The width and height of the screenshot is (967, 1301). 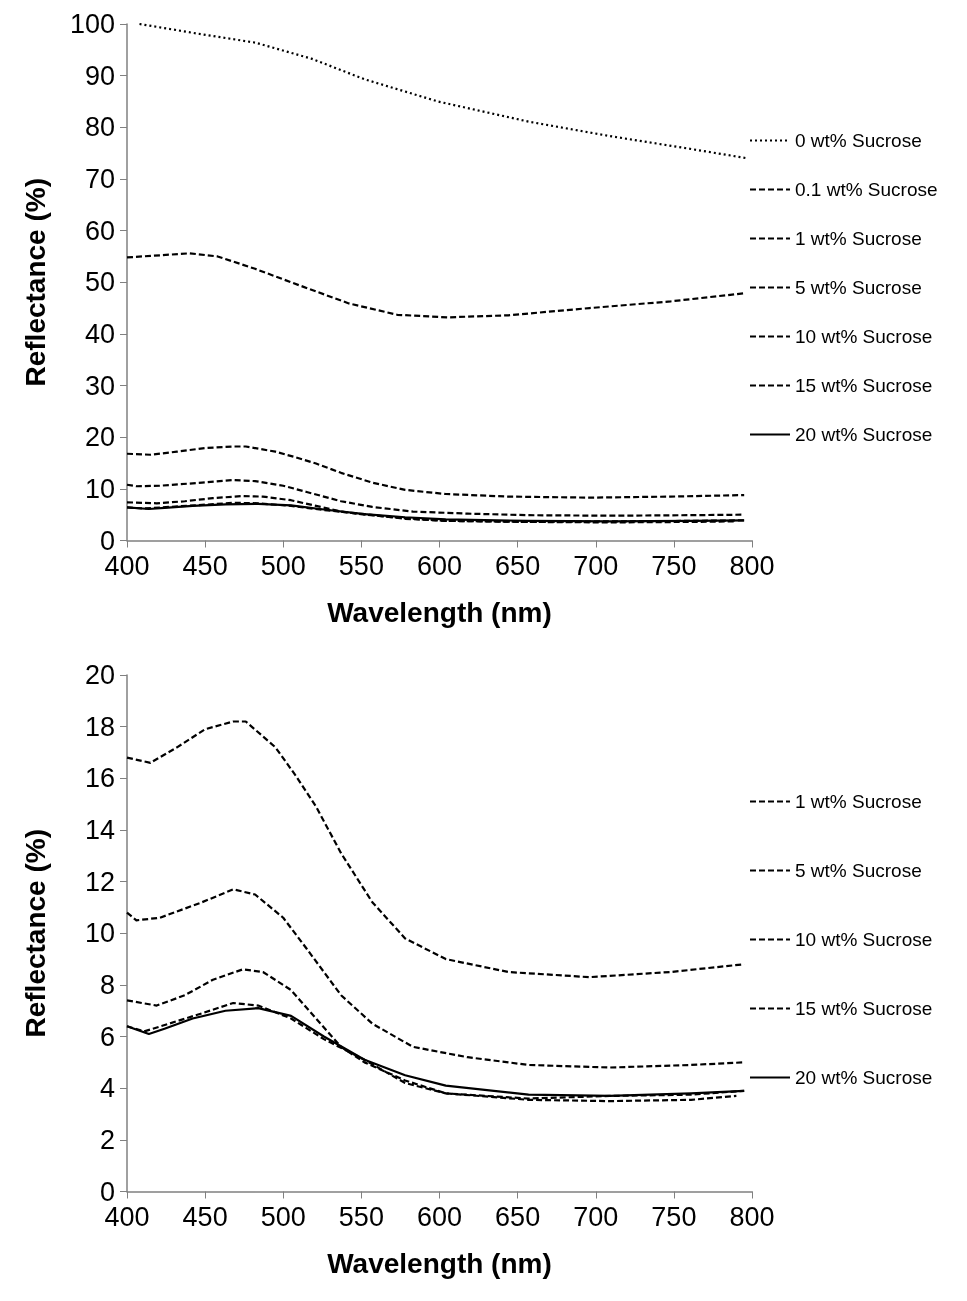 What do you see at coordinates (99, 881) in the screenshot?
I see `y-tick-label: 12` at bounding box center [99, 881].